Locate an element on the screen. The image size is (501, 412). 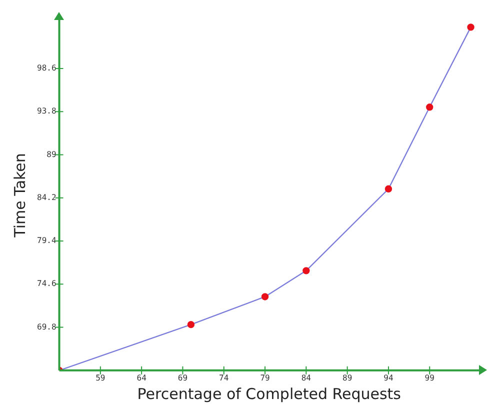
y-axis-title: Time Taken is located at coordinates (19, 195).